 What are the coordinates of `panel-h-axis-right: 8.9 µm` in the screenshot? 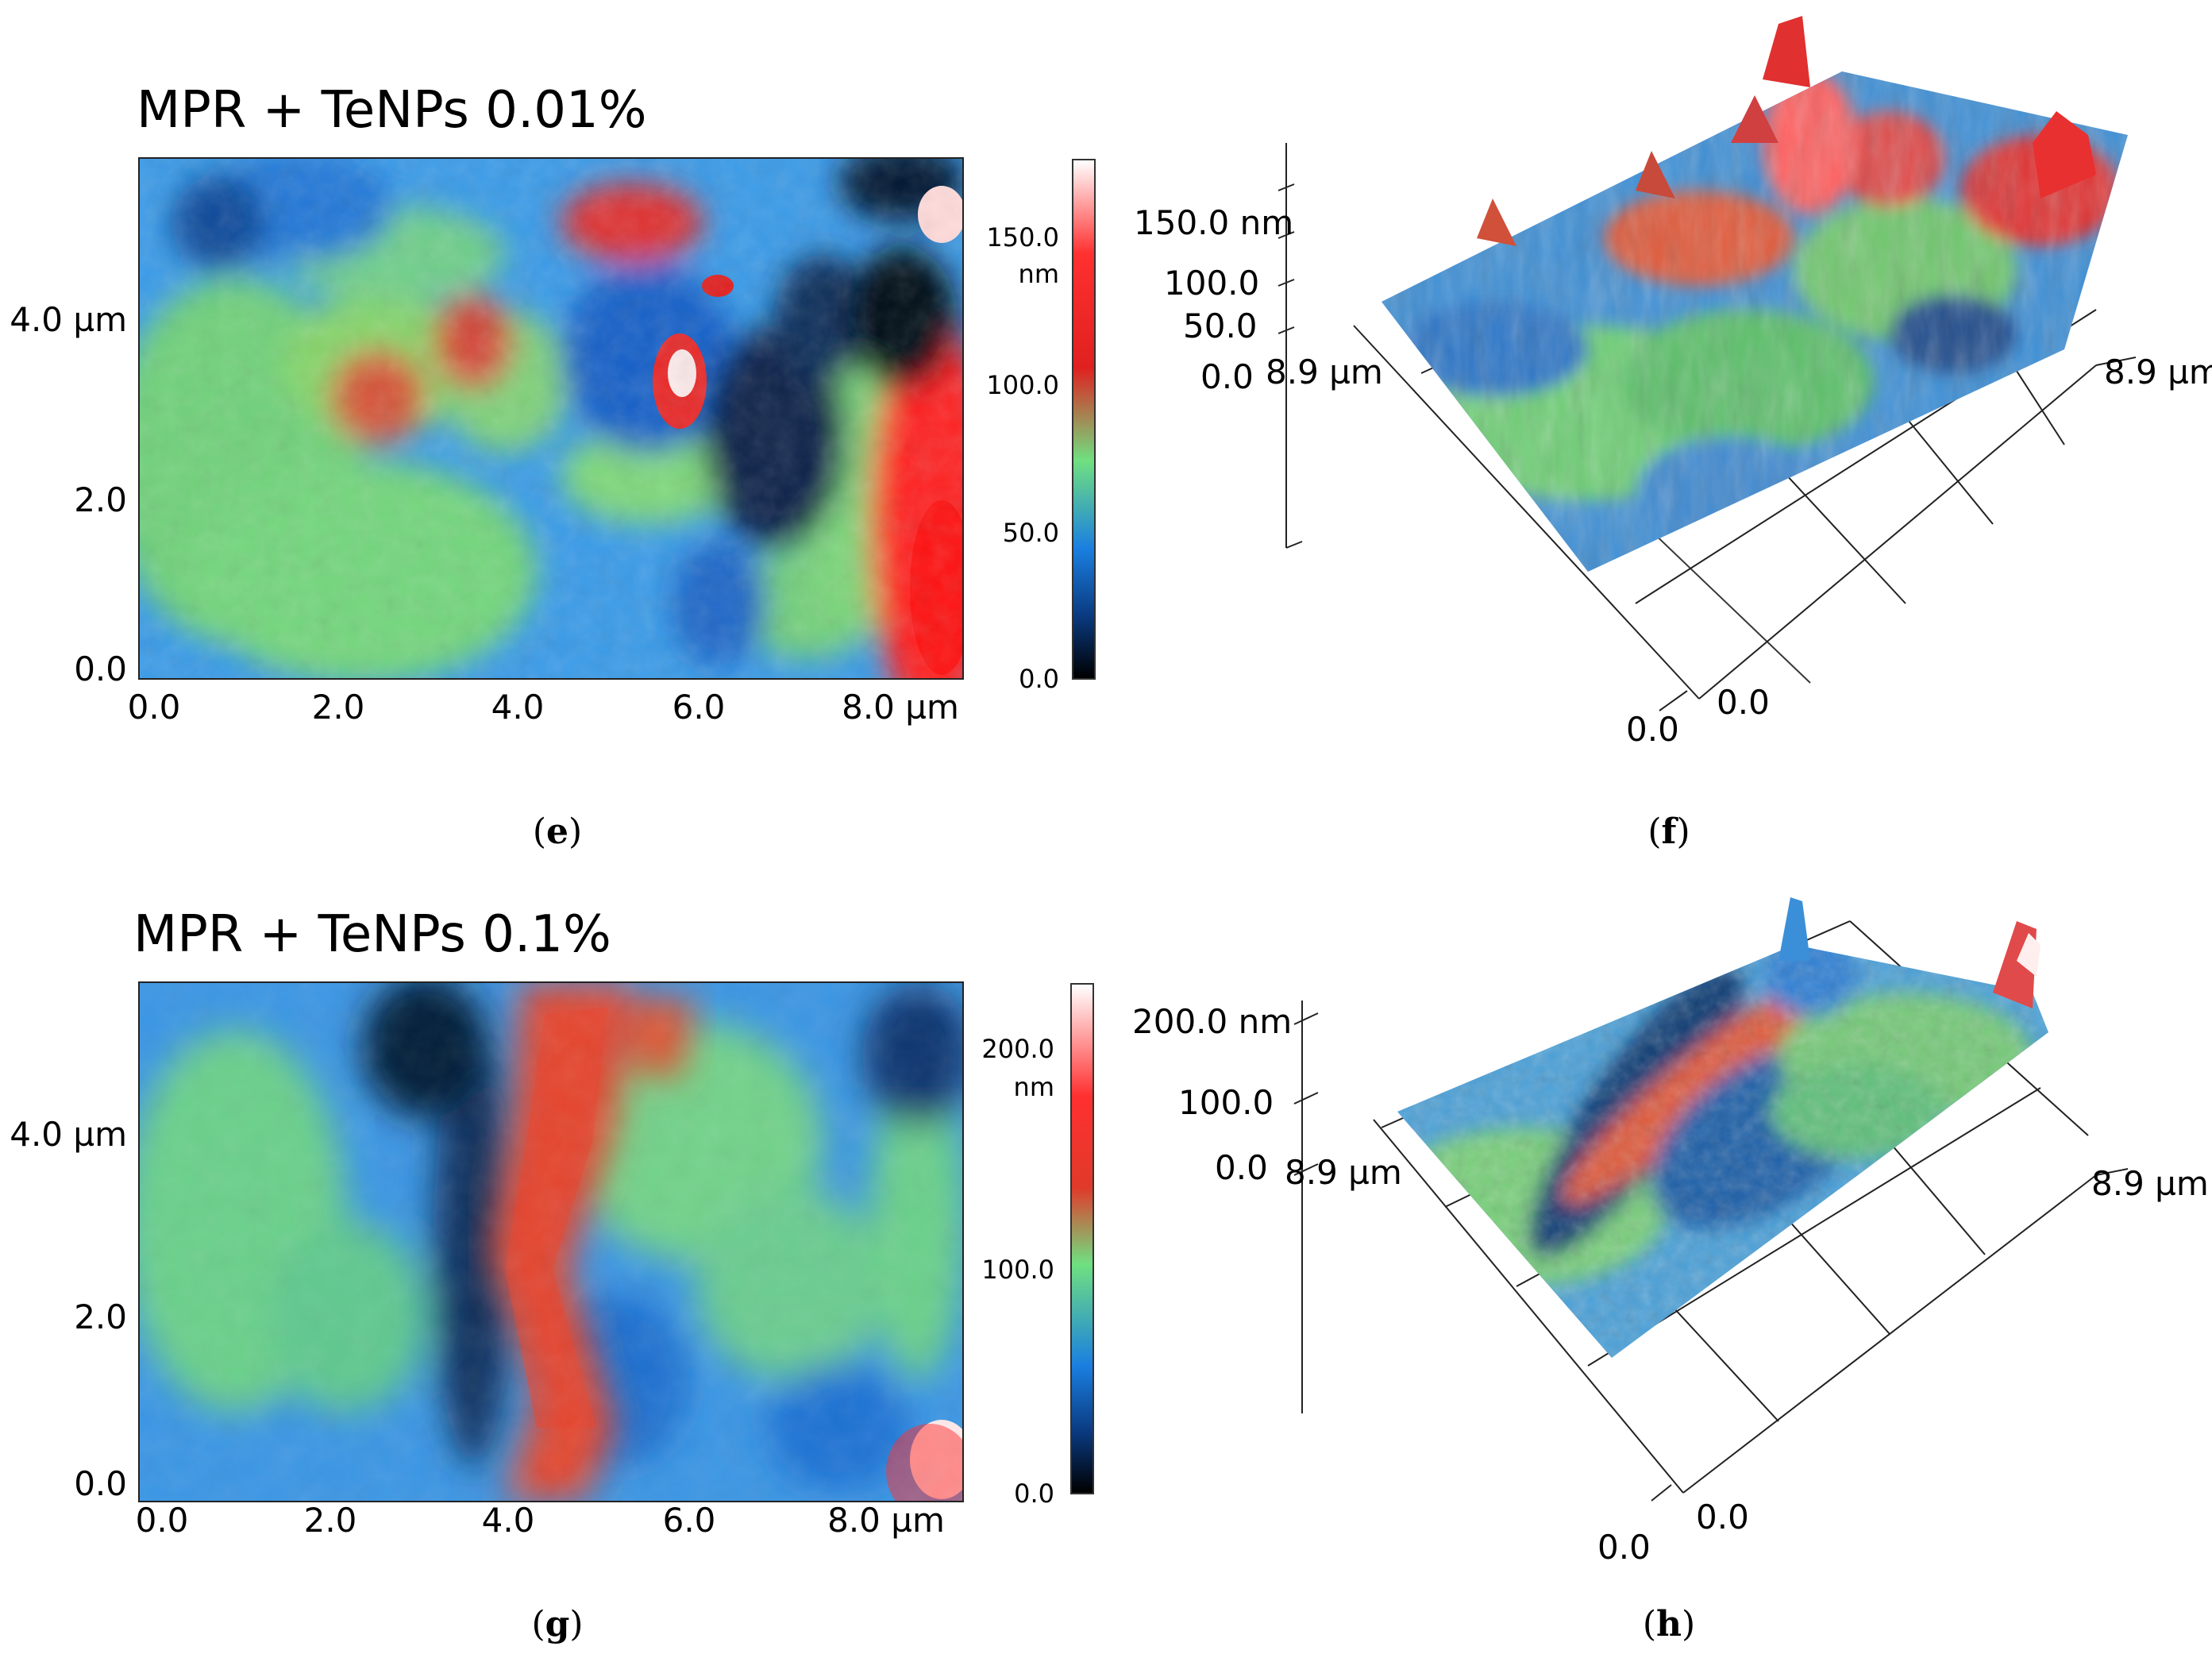 It's located at (2150, 1183).